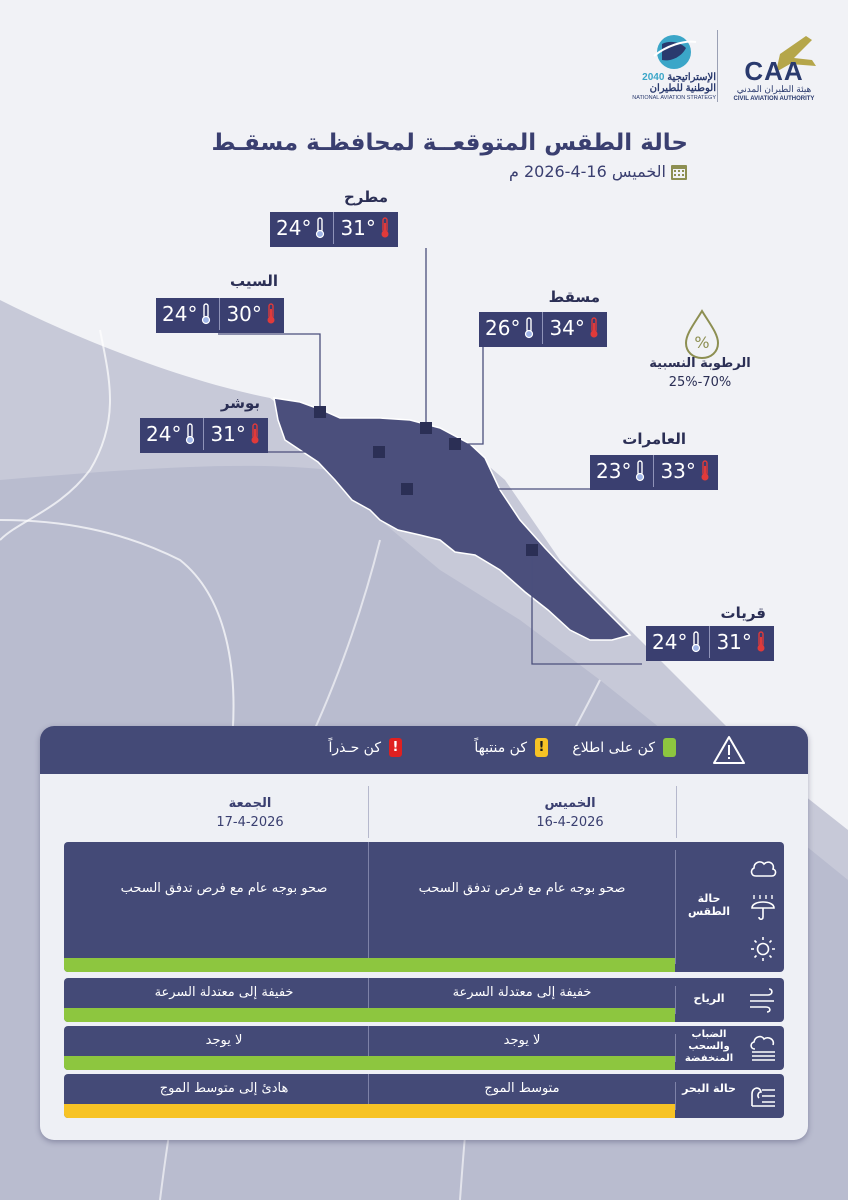 The image size is (848, 1200). I want to click on header-divider, so click(717, 66).